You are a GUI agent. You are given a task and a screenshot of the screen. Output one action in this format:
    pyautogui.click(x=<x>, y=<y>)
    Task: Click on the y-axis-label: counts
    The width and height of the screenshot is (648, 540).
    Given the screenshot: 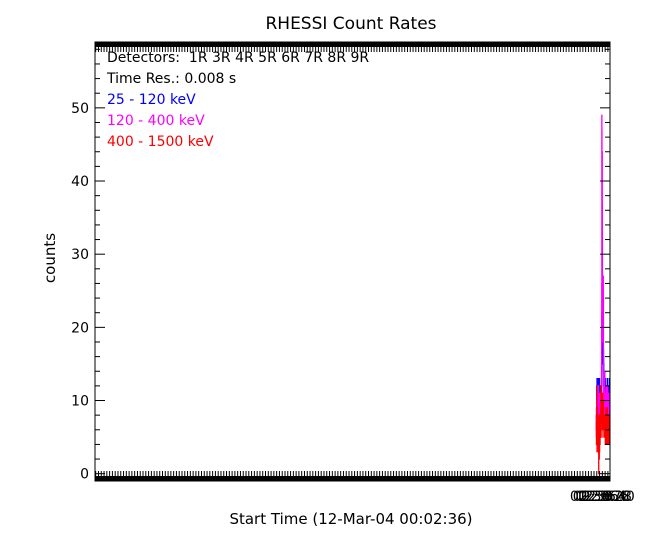 What is the action you would take?
    pyautogui.click(x=50, y=258)
    